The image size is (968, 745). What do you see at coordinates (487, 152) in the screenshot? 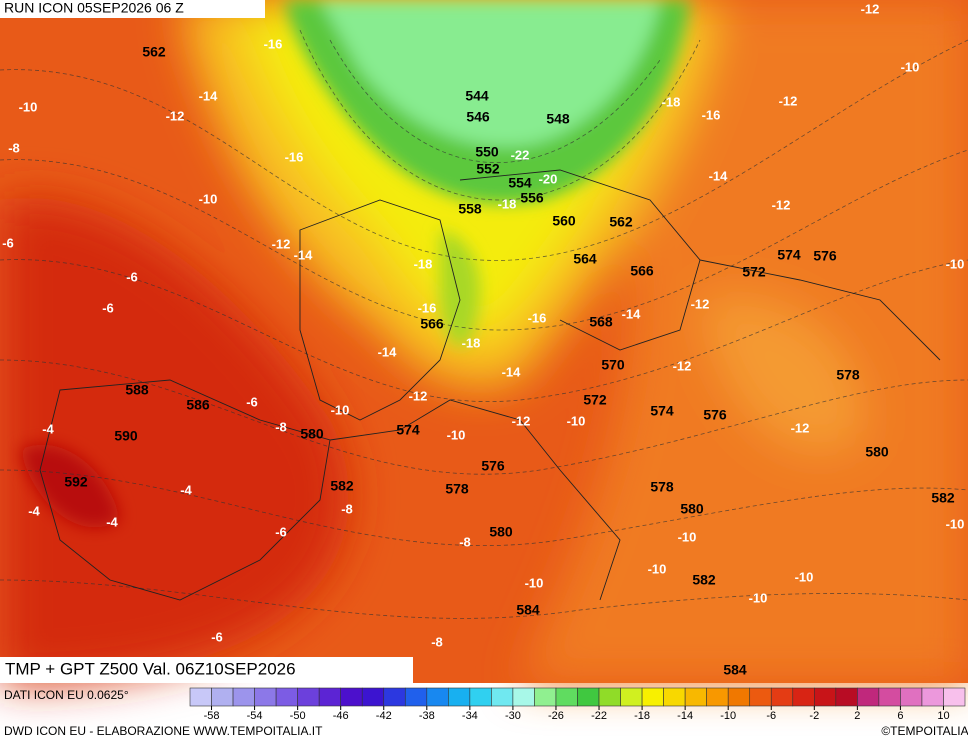
I see `geopotential-label: 550` at bounding box center [487, 152].